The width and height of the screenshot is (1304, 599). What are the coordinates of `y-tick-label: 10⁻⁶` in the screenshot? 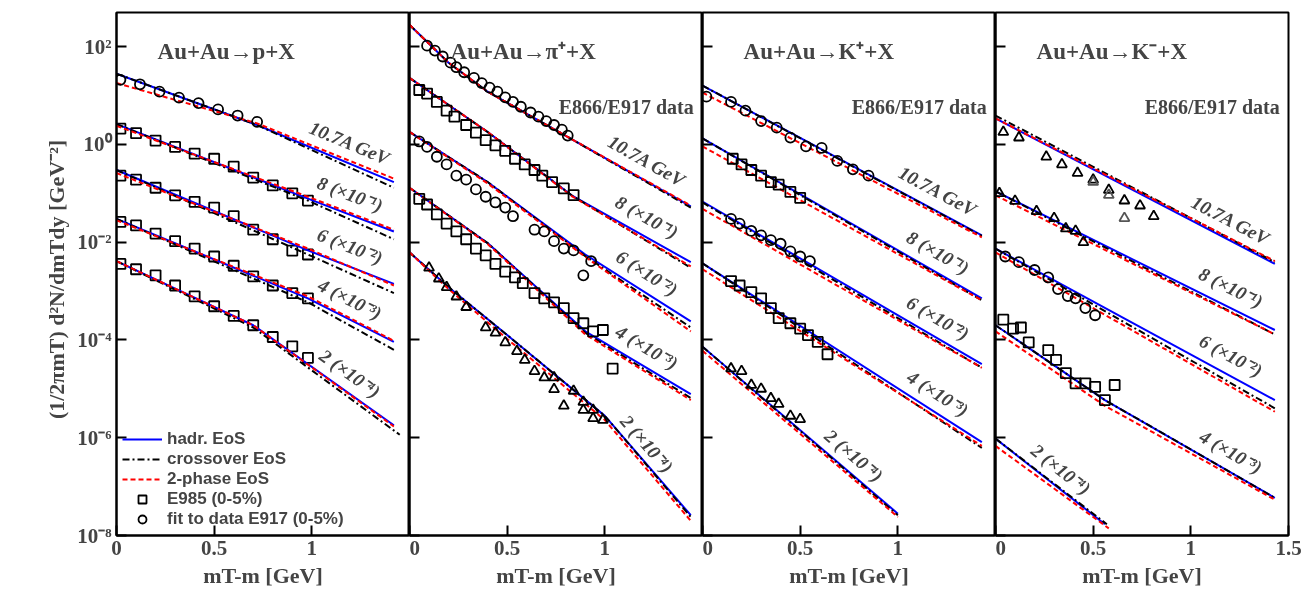 It's located at (94, 437).